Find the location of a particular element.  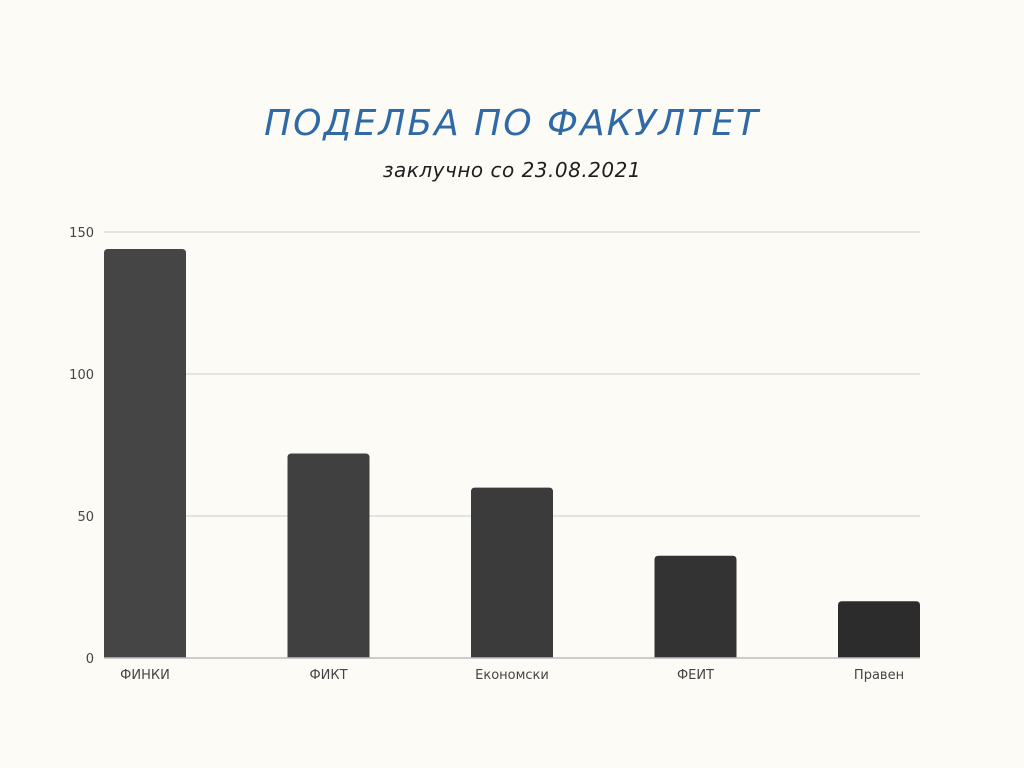

y-tick-label: 100 is located at coordinates (81, 375).